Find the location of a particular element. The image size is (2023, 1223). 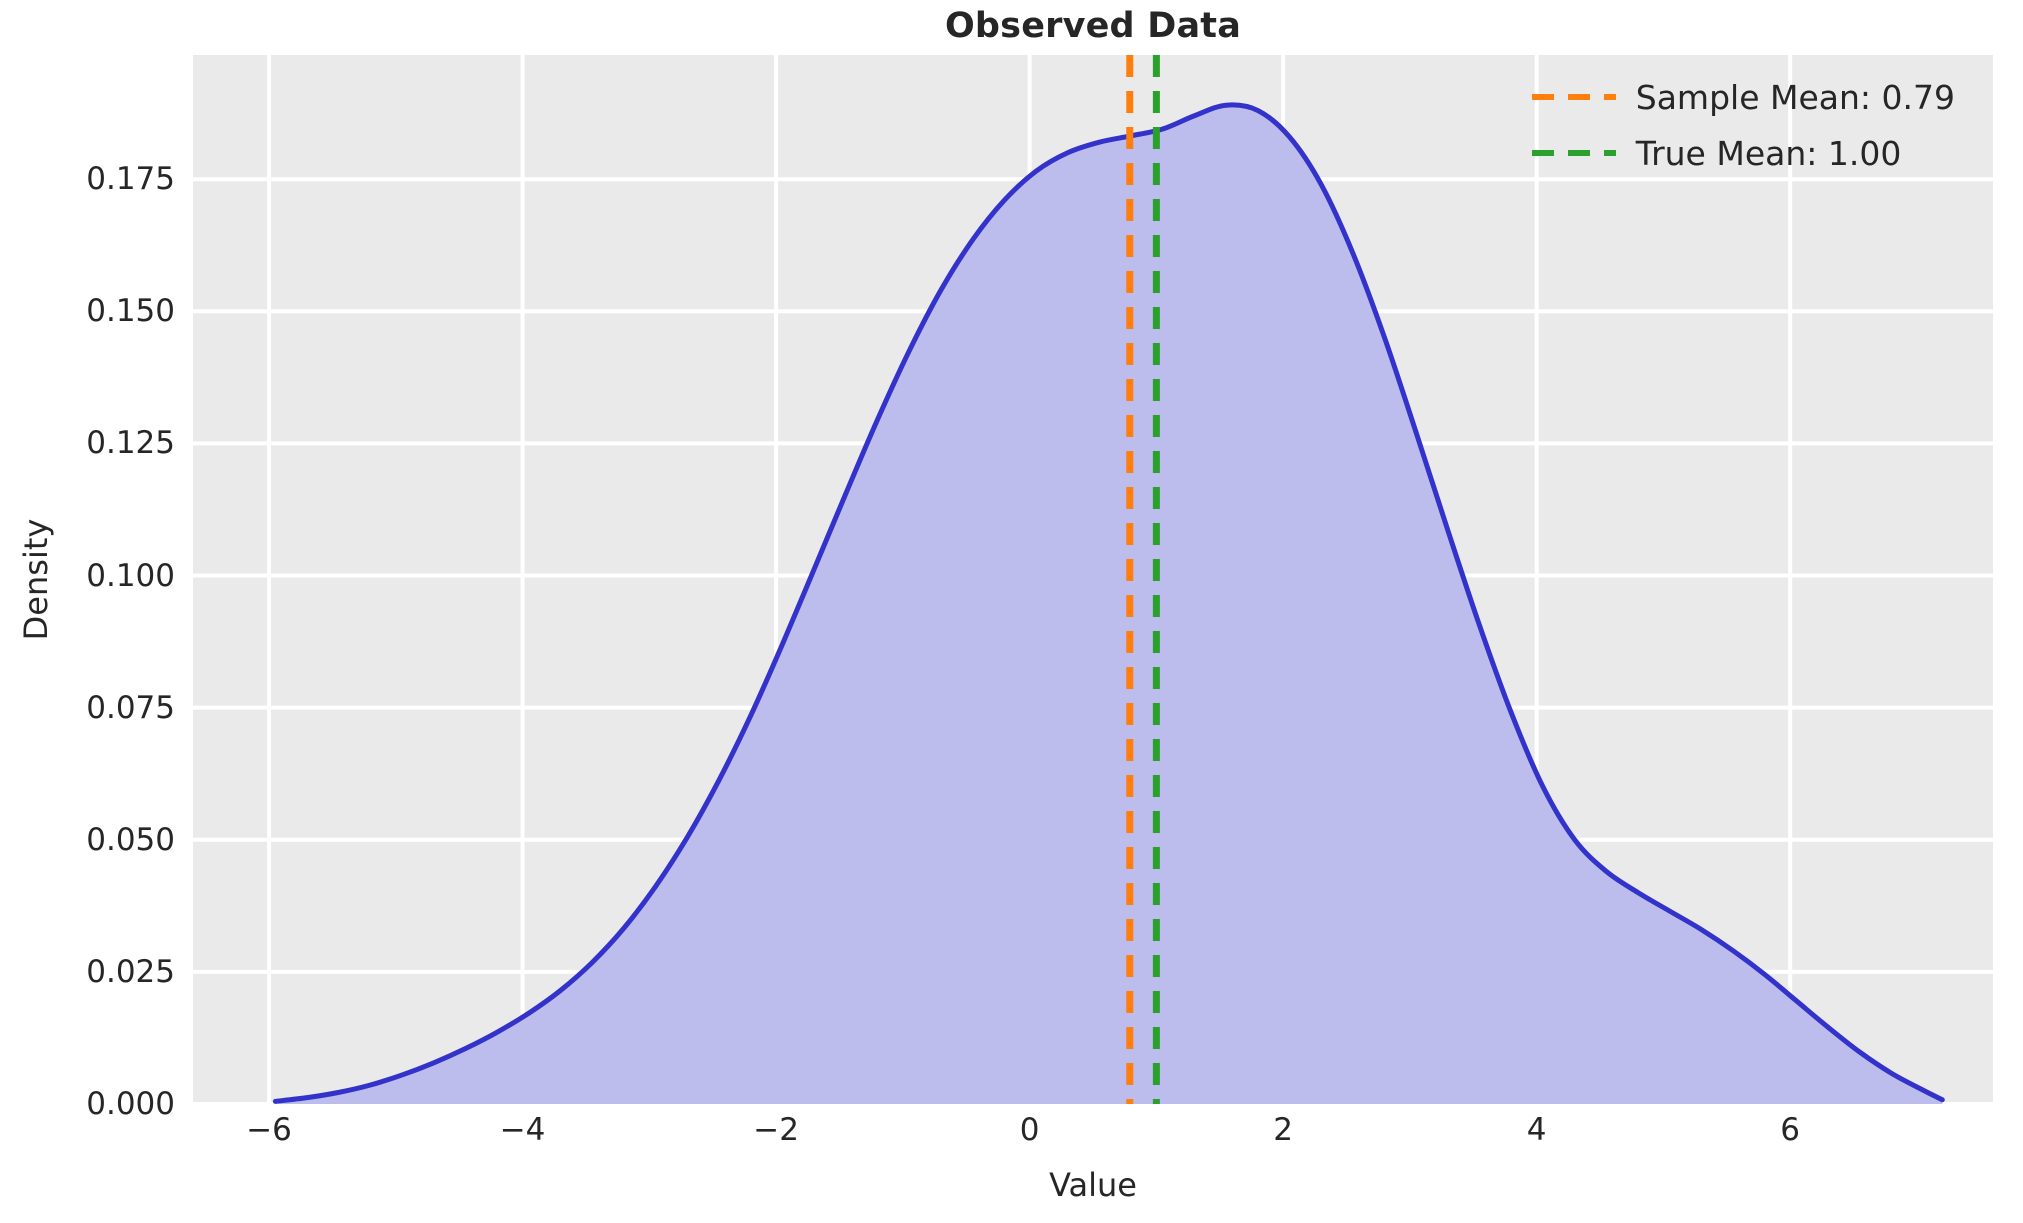

x-axis-label: Value is located at coordinates (1093, 1185).